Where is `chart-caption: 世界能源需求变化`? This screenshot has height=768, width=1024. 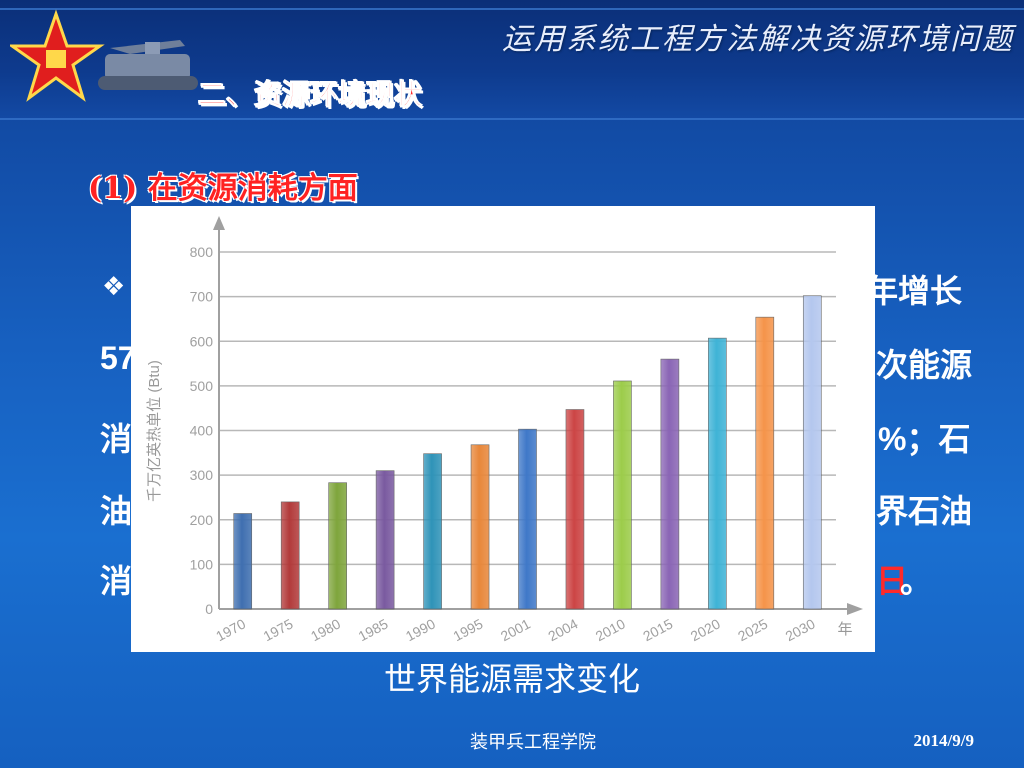 chart-caption: 世界能源需求变化 is located at coordinates (511, 679).